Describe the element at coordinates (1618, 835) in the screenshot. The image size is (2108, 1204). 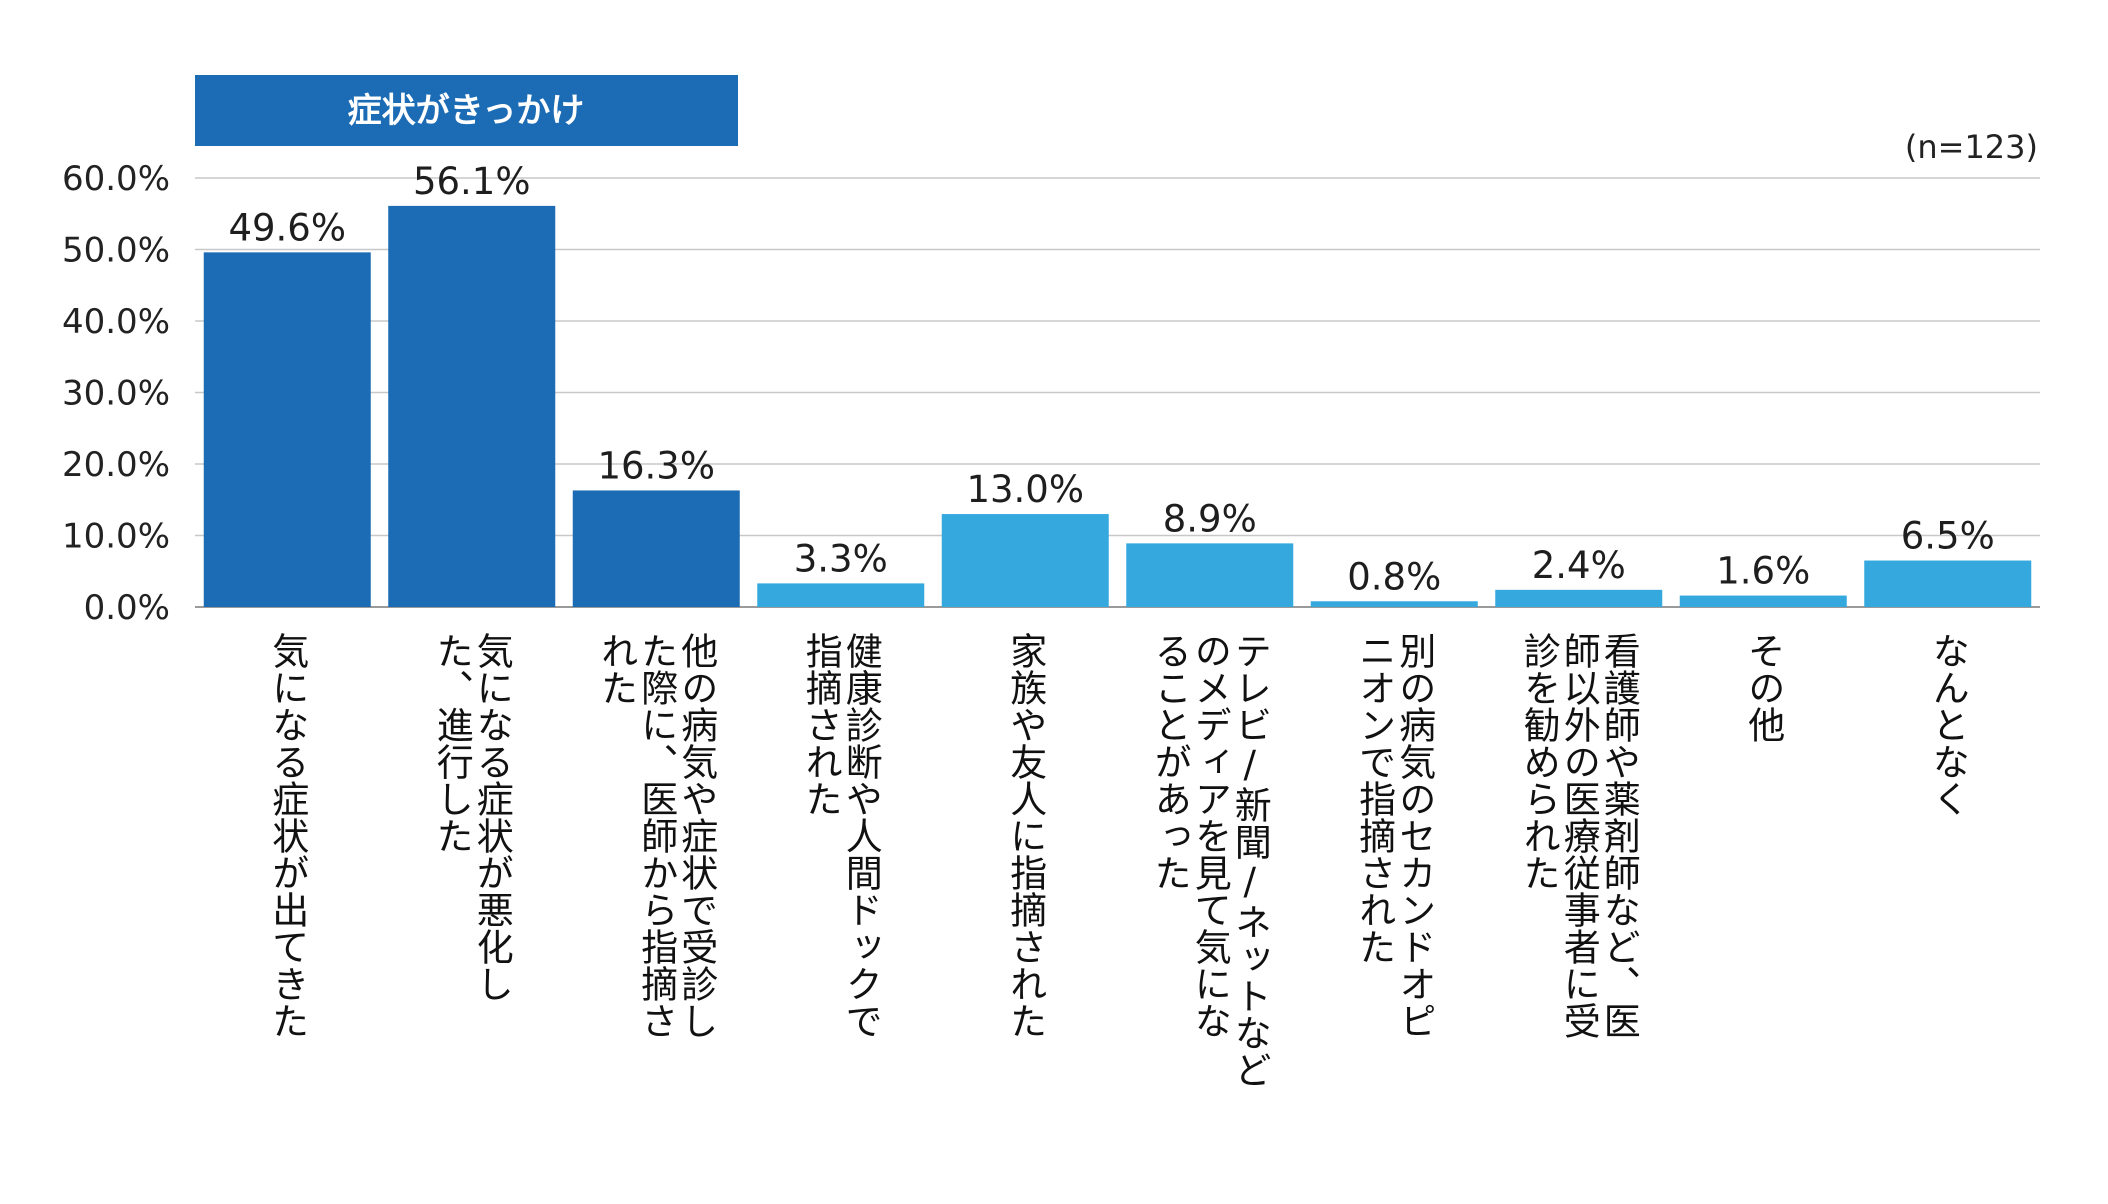
I see `category-label-line: 看護師や薬剤師など、医` at that location.